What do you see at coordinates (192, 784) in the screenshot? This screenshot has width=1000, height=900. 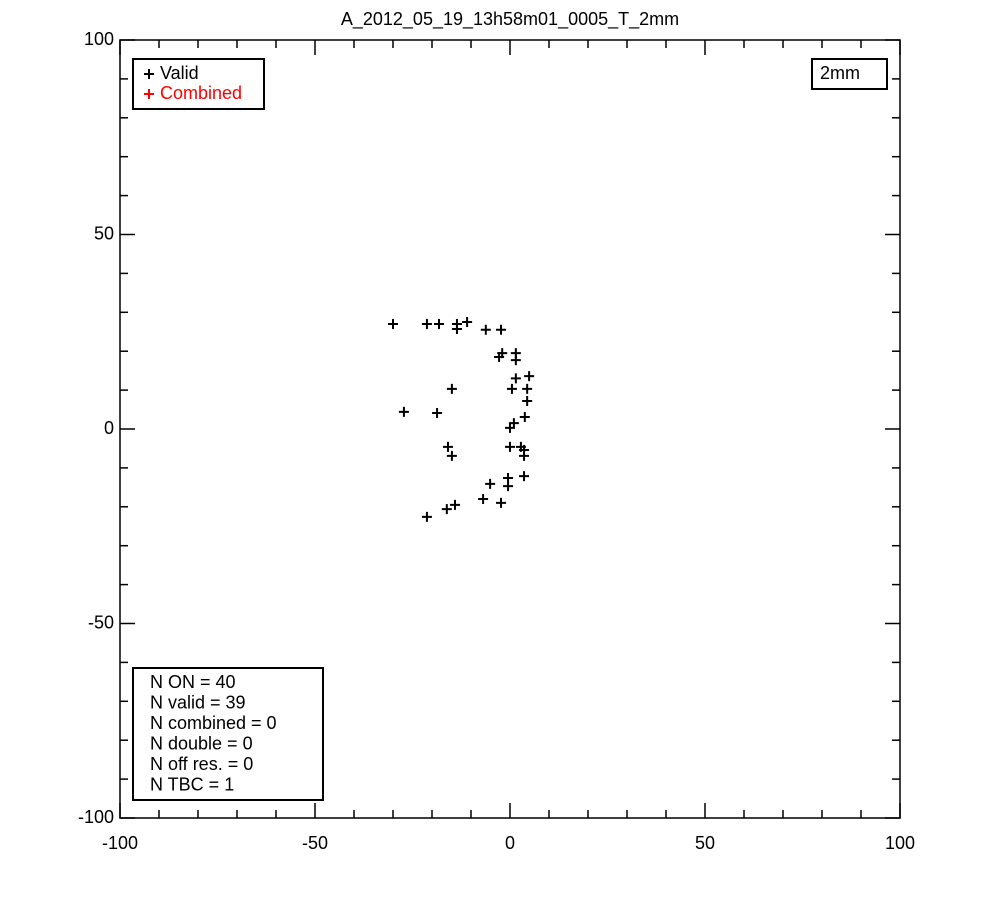 I see `stats-line: N TBC = 1` at bounding box center [192, 784].